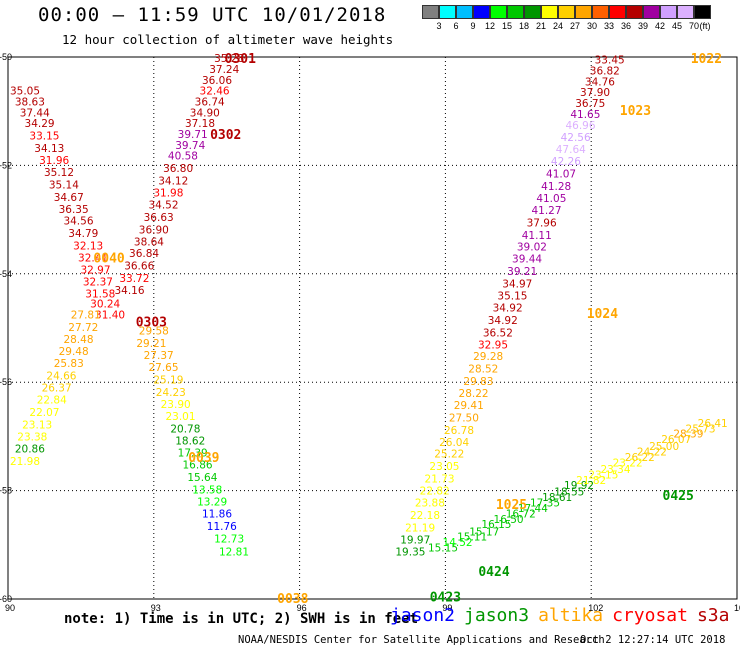 This screenshot has width=740, height=650. What do you see at coordinates (198, 466) in the screenshot?
I see `wave-height-value: 16.86` at bounding box center [198, 466].